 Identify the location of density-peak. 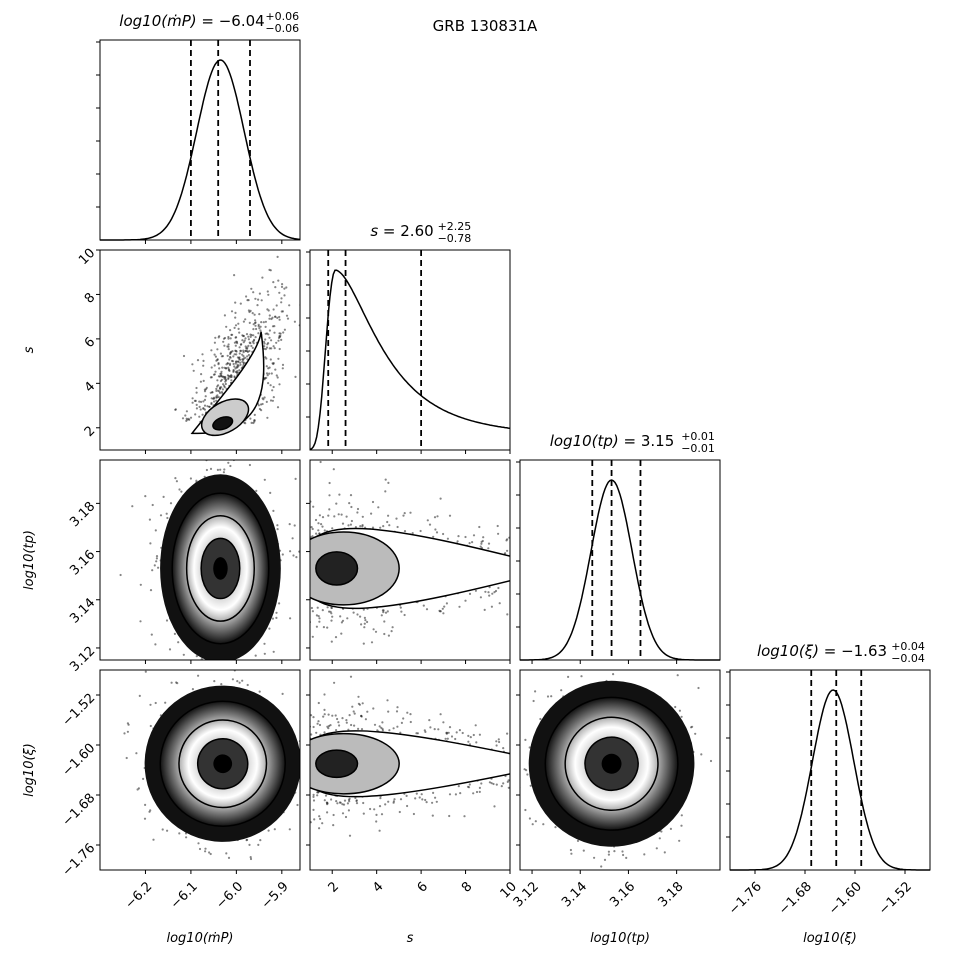
(223, 764).